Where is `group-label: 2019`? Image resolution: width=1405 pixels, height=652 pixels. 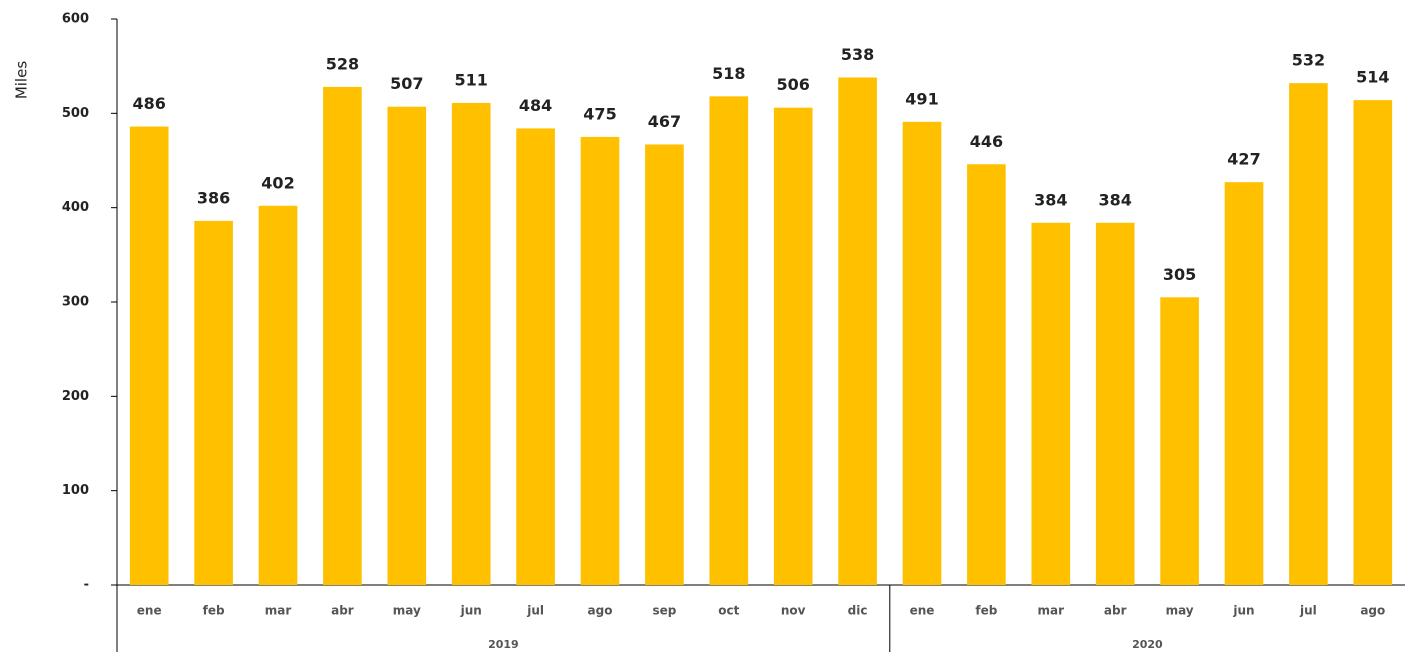 group-label: 2019 is located at coordinates (503, 644).